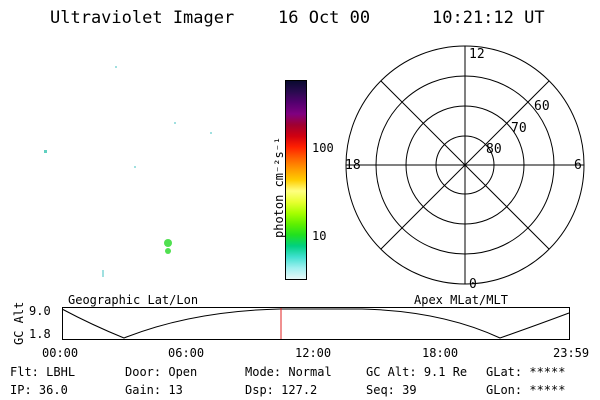 This screenshot has height=400, width=600. Describe the element at coordinates (279, 187) in the screenshot. I see `colorbar-label: photon cm⁻²s⁻¹` at that location.